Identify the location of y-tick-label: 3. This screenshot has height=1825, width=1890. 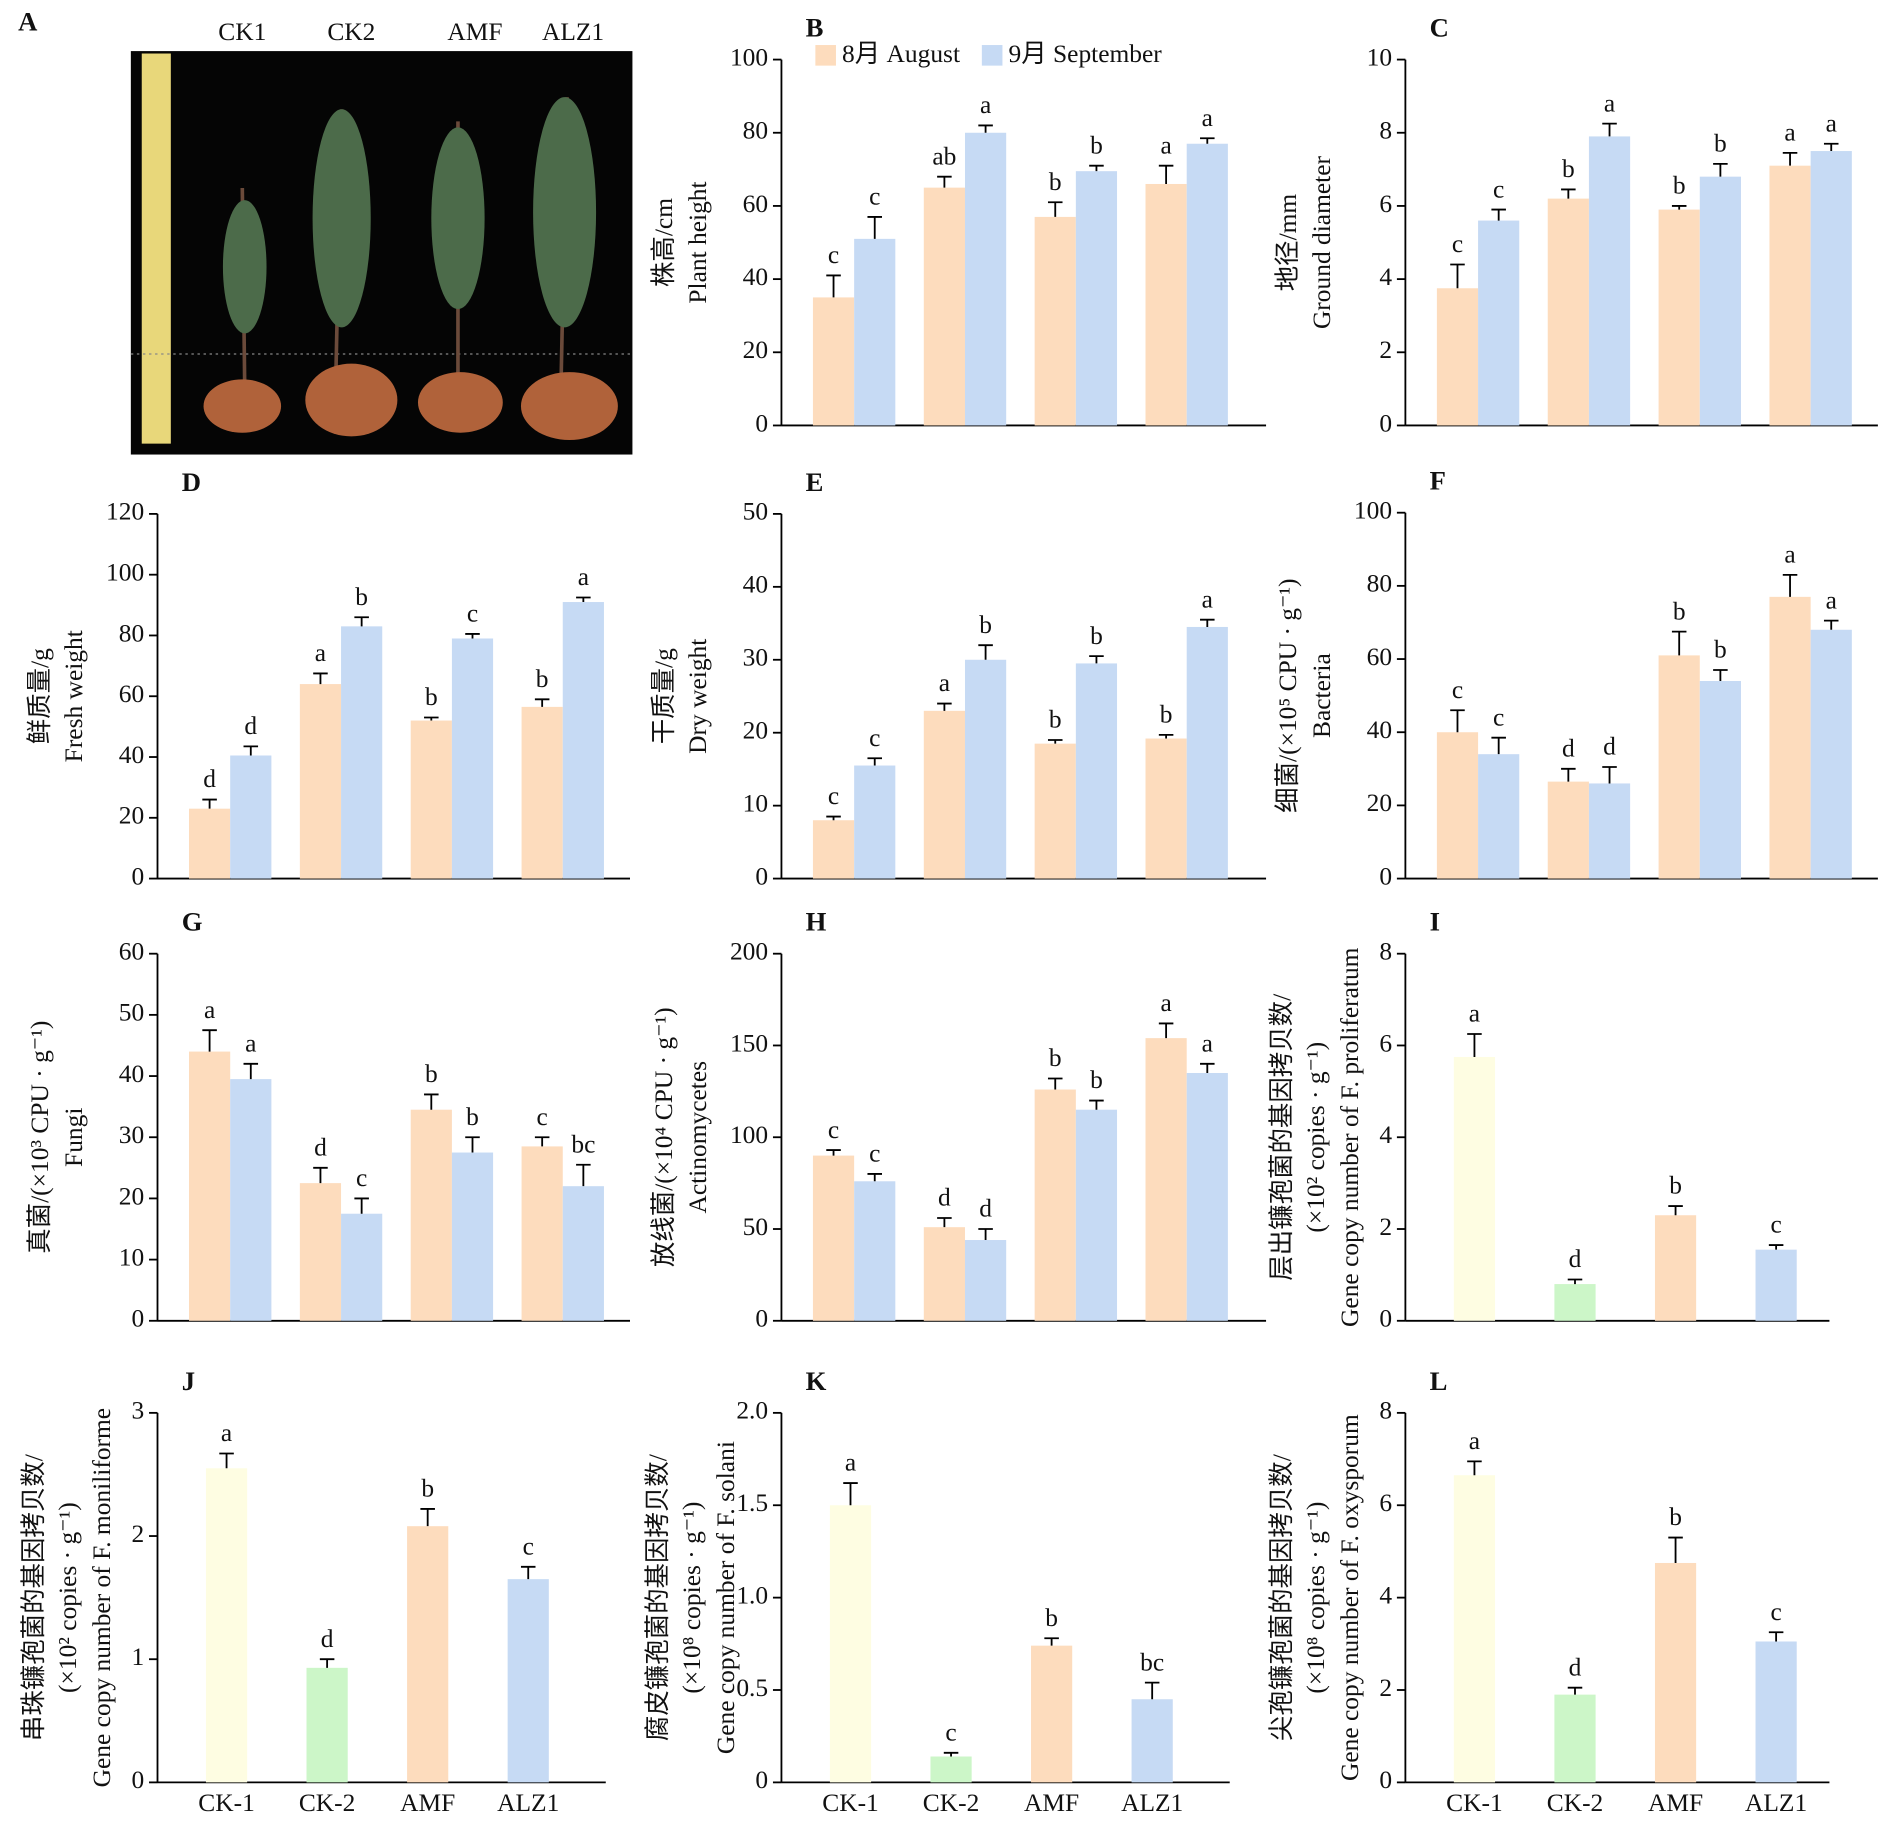
(137, 1410).